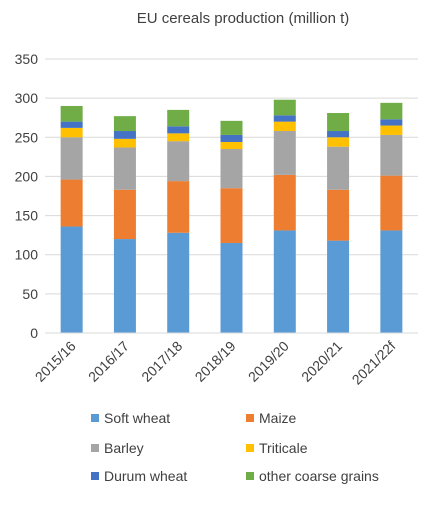 The image size is (446, 505). Describe the element at coordinates (243, 18) in the screenshot. I see `chart-title: EU cereals production (million t)` at that location.